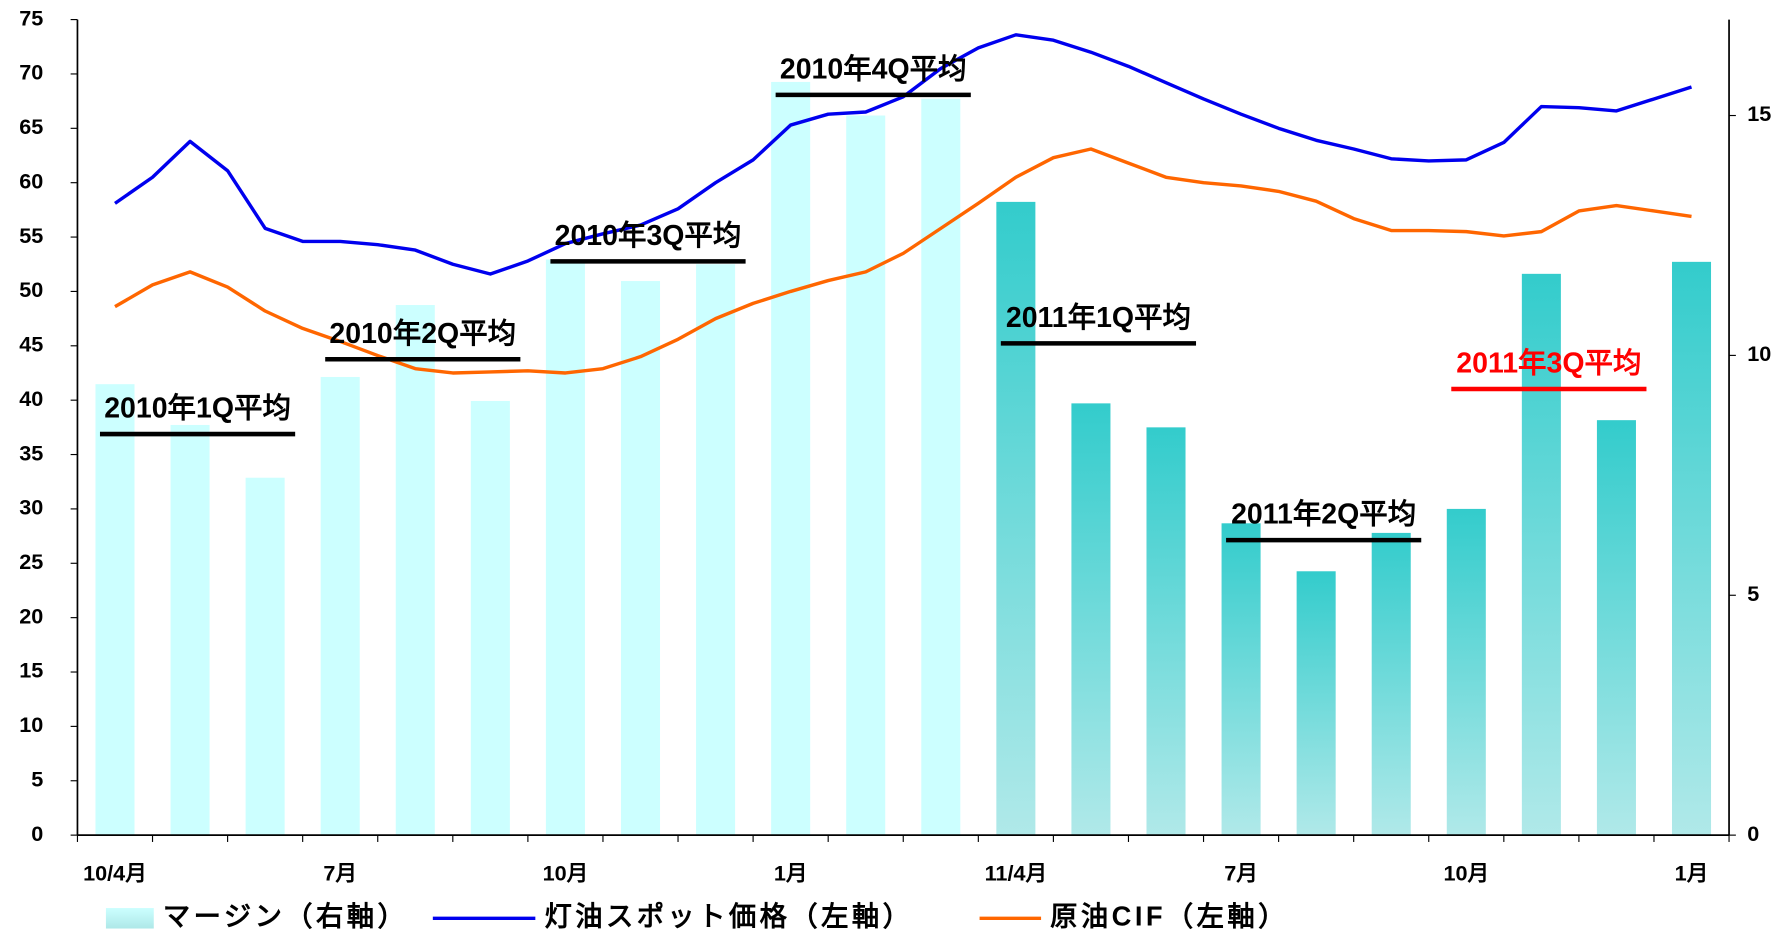 The width and height of the screenshot is (1786, 939). Describe the element at coordinates (31, 398) in the screenshot. I see `y-tick-label: 40` at that location.